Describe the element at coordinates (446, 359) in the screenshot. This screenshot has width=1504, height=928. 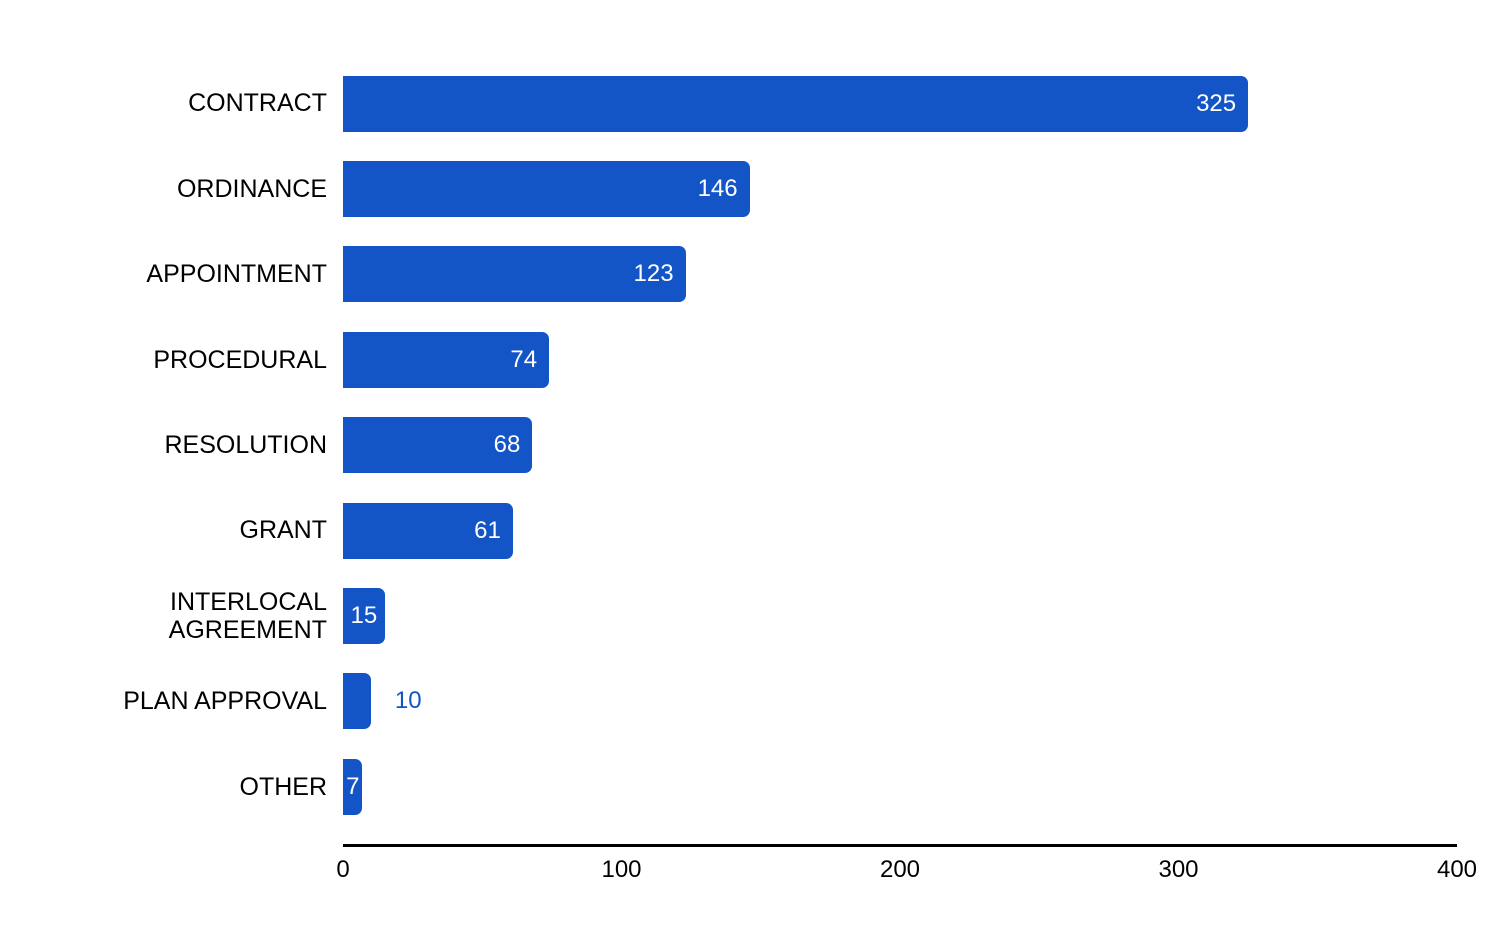
I see `bar: 74` at that location.